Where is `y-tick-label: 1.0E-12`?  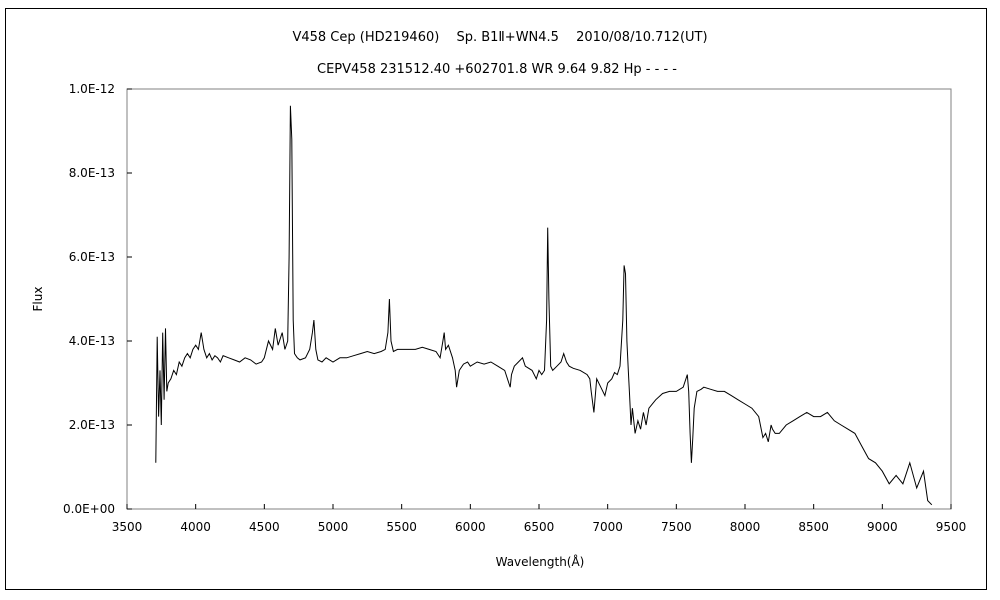
y-tick-label: 1.0E-12 is located at coordinates (92, 89).